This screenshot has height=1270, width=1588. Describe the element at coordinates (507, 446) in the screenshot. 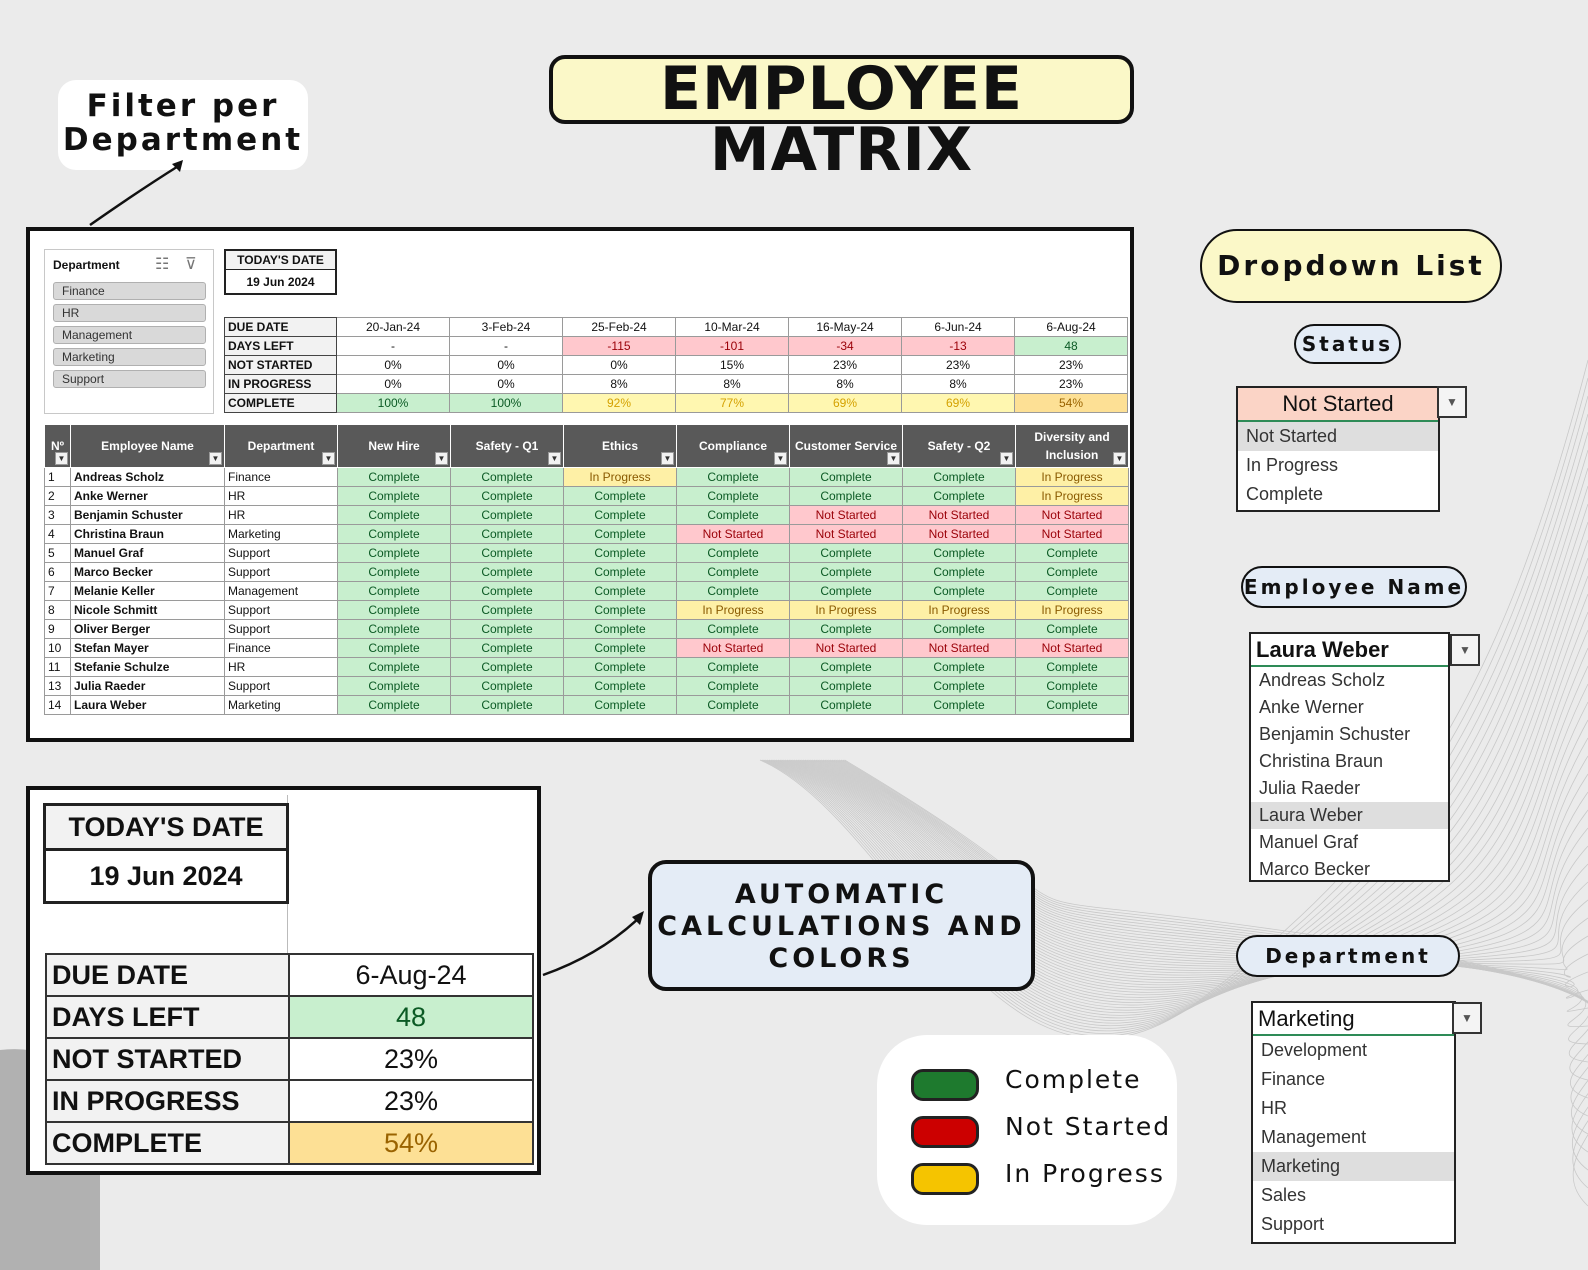

I see `column-header-safety-q1: Safety - Q1 ▼` at that location.